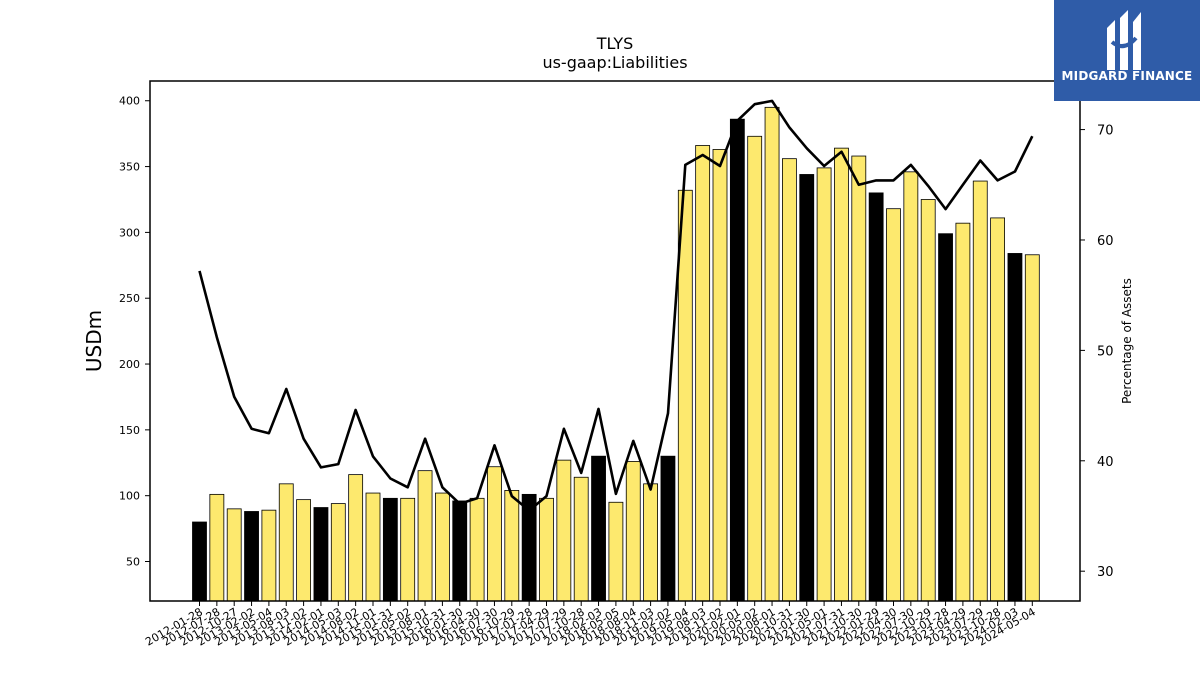 Image resolution: width=1200 pixels, height=675 pixels. Describe the element at coordinates (129, 101) in the screenshot. I see `y-tick-label: 400` at that location.